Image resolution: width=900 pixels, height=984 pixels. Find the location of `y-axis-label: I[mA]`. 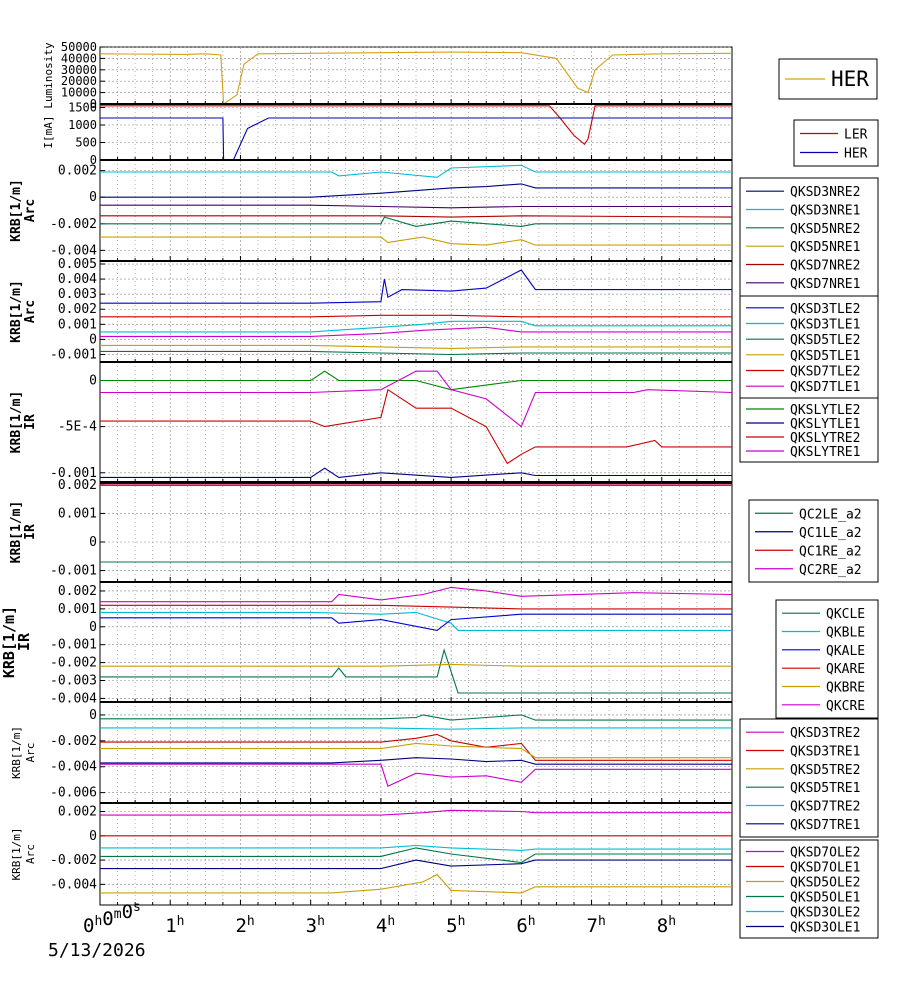

y-axis-label: I[mA] is located at coordinates (48, 131).